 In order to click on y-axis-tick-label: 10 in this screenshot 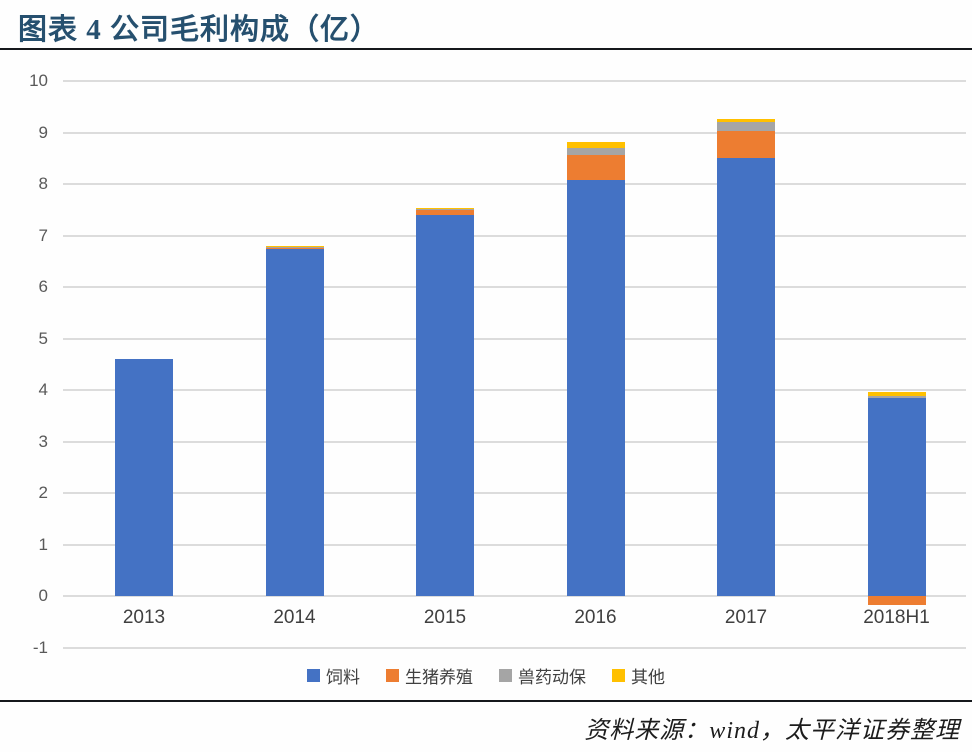, I will do `click(38, 80)`.